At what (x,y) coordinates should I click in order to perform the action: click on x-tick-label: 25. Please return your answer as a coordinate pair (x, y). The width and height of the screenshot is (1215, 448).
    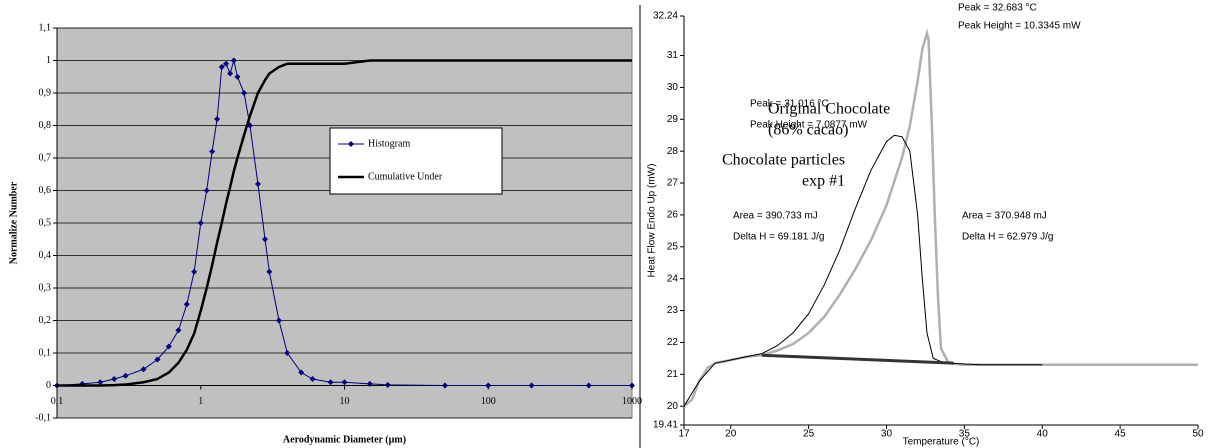
    Looking at the image, I should click on (809, 434).